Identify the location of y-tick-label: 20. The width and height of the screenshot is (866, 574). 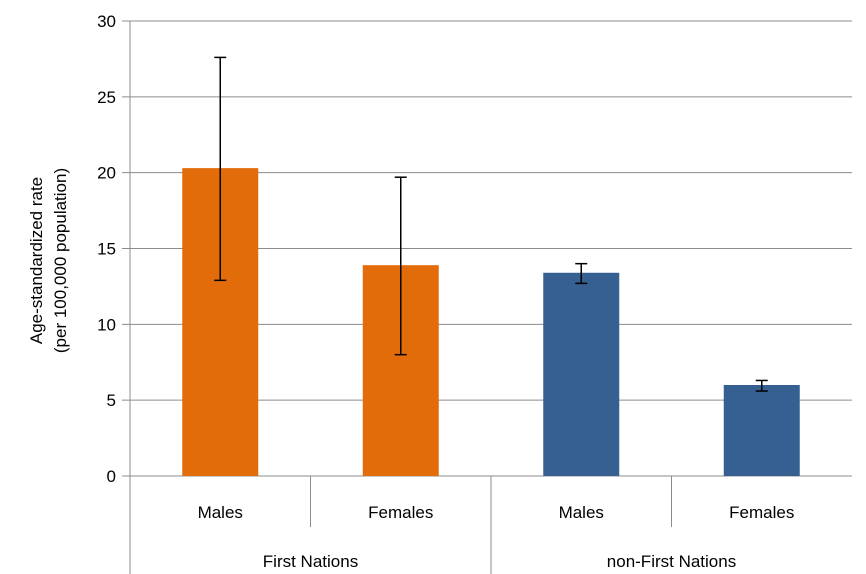
(106, 173).